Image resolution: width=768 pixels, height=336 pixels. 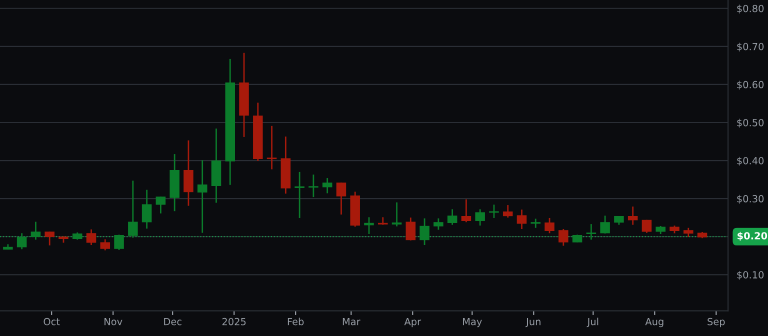 What do you see at coordinates (654, 323) in the screenshot?
I see `x-tick-label: Aug` at bounding box center [654, 323].